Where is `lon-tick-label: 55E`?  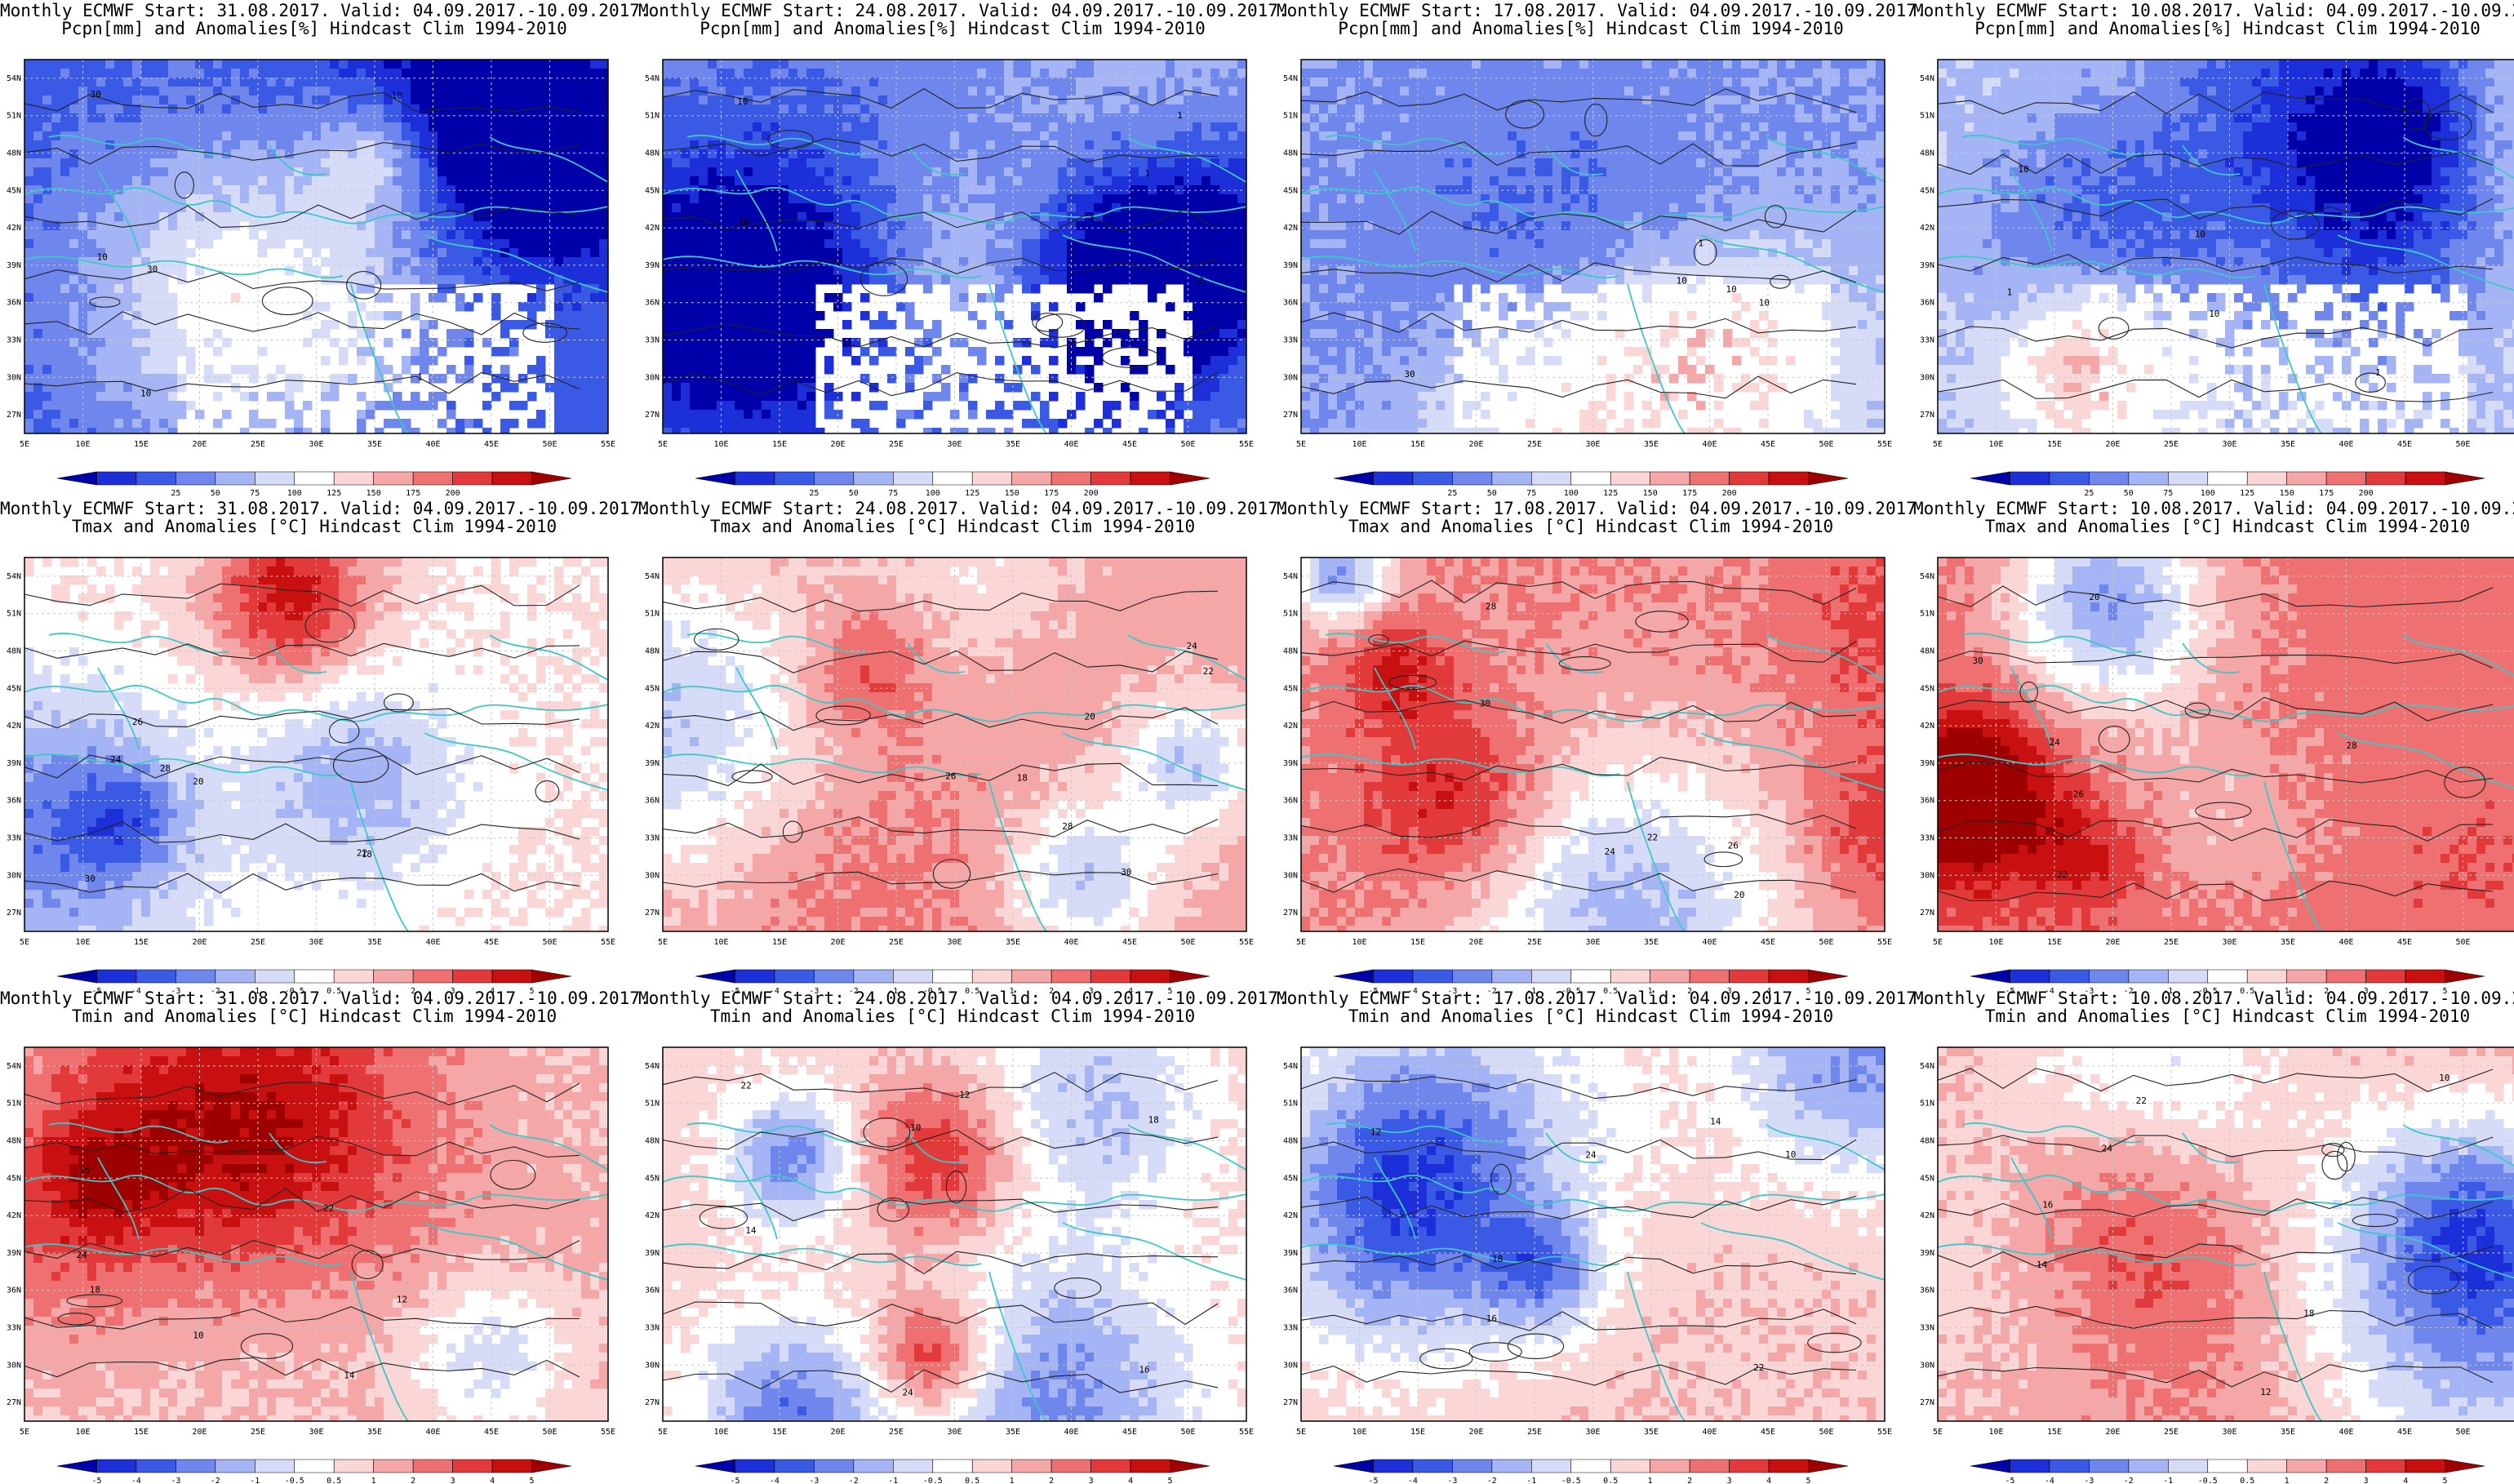 lon-tick-label: 55E is located at coordinates (1884, 943).